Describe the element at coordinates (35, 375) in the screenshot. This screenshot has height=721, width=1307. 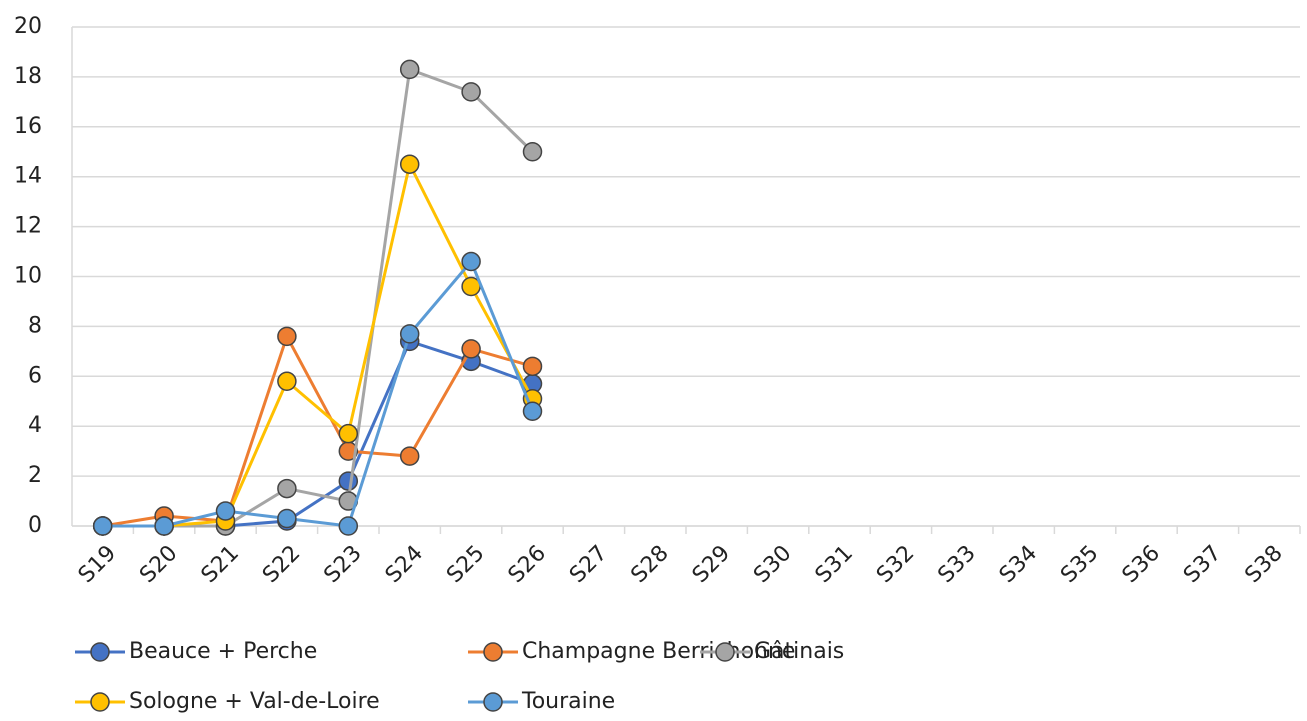
I see `y-tick-label: 6` at that location.